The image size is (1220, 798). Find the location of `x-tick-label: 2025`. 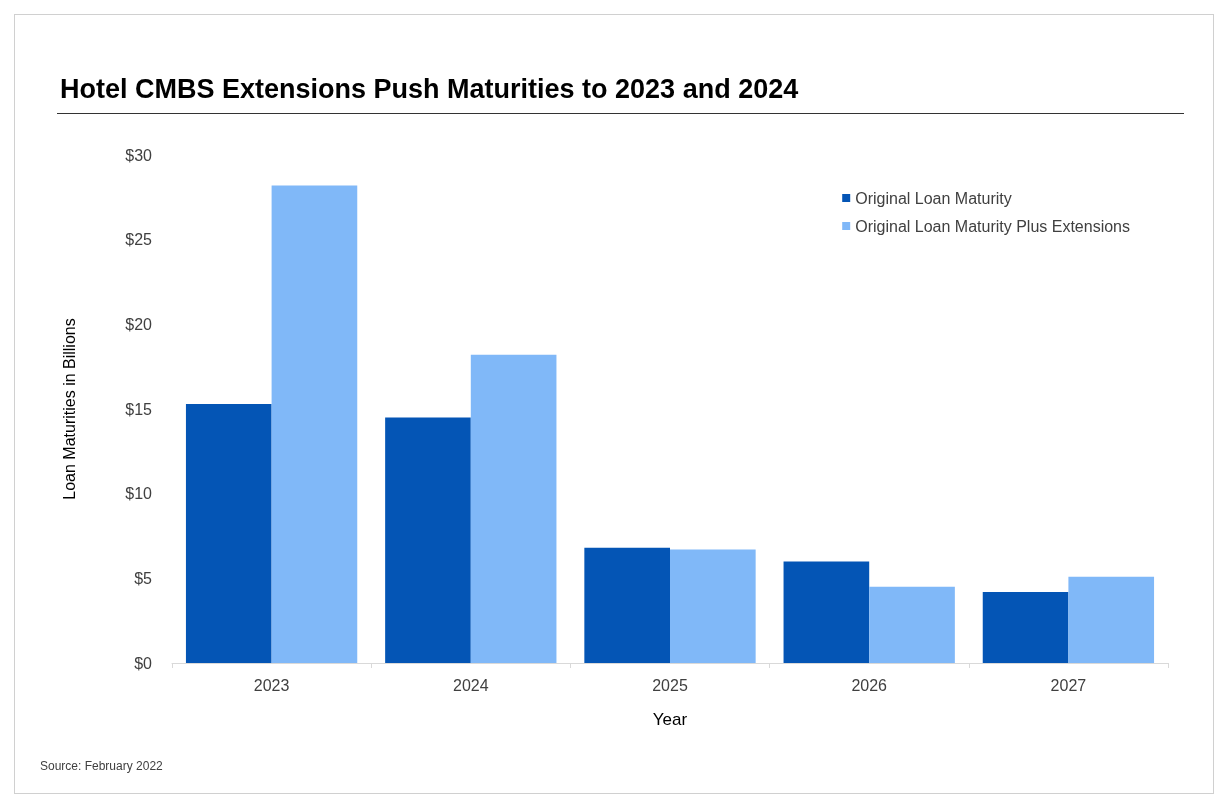

x-tick-label: 2025 is located at coordinates (670, 685).